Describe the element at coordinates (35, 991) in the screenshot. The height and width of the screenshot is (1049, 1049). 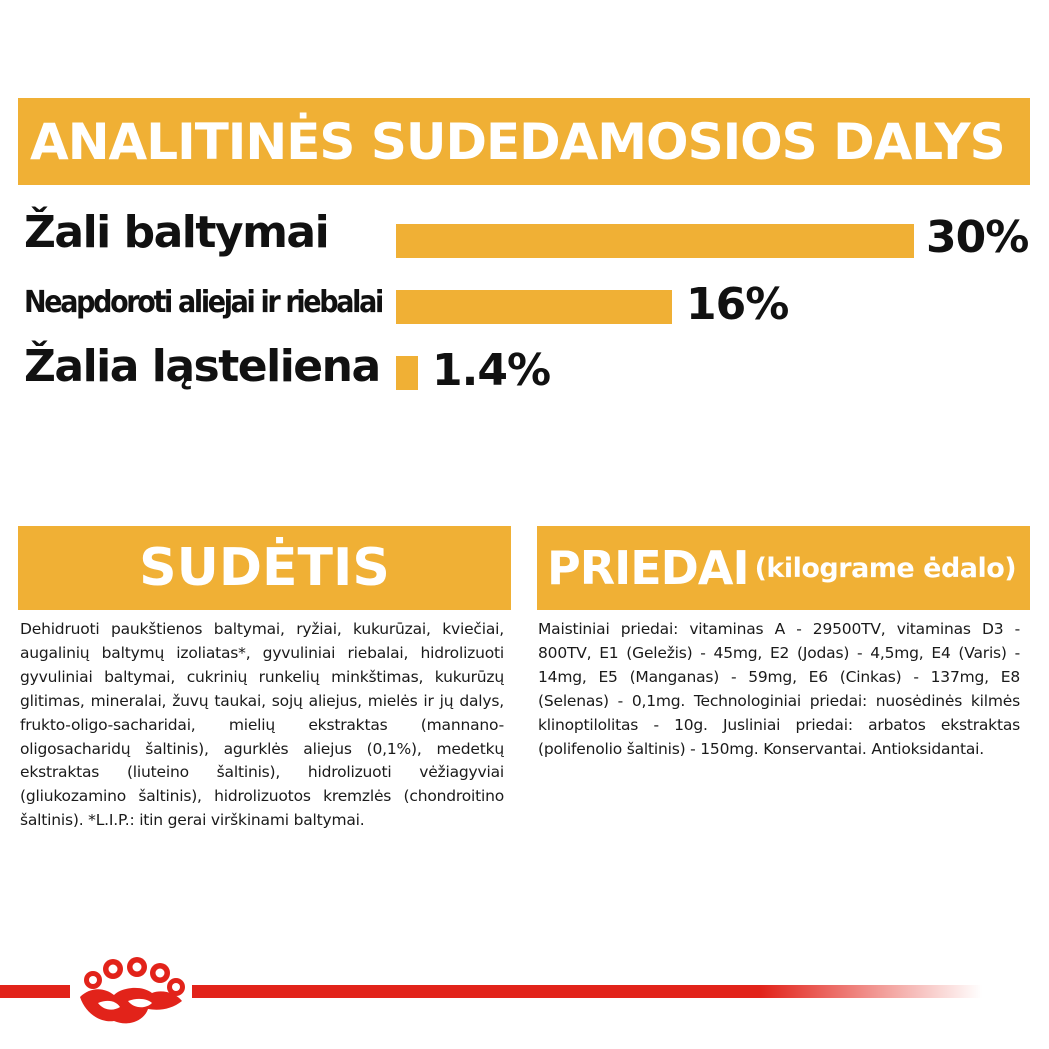
I see `footer-line-left` at that location.